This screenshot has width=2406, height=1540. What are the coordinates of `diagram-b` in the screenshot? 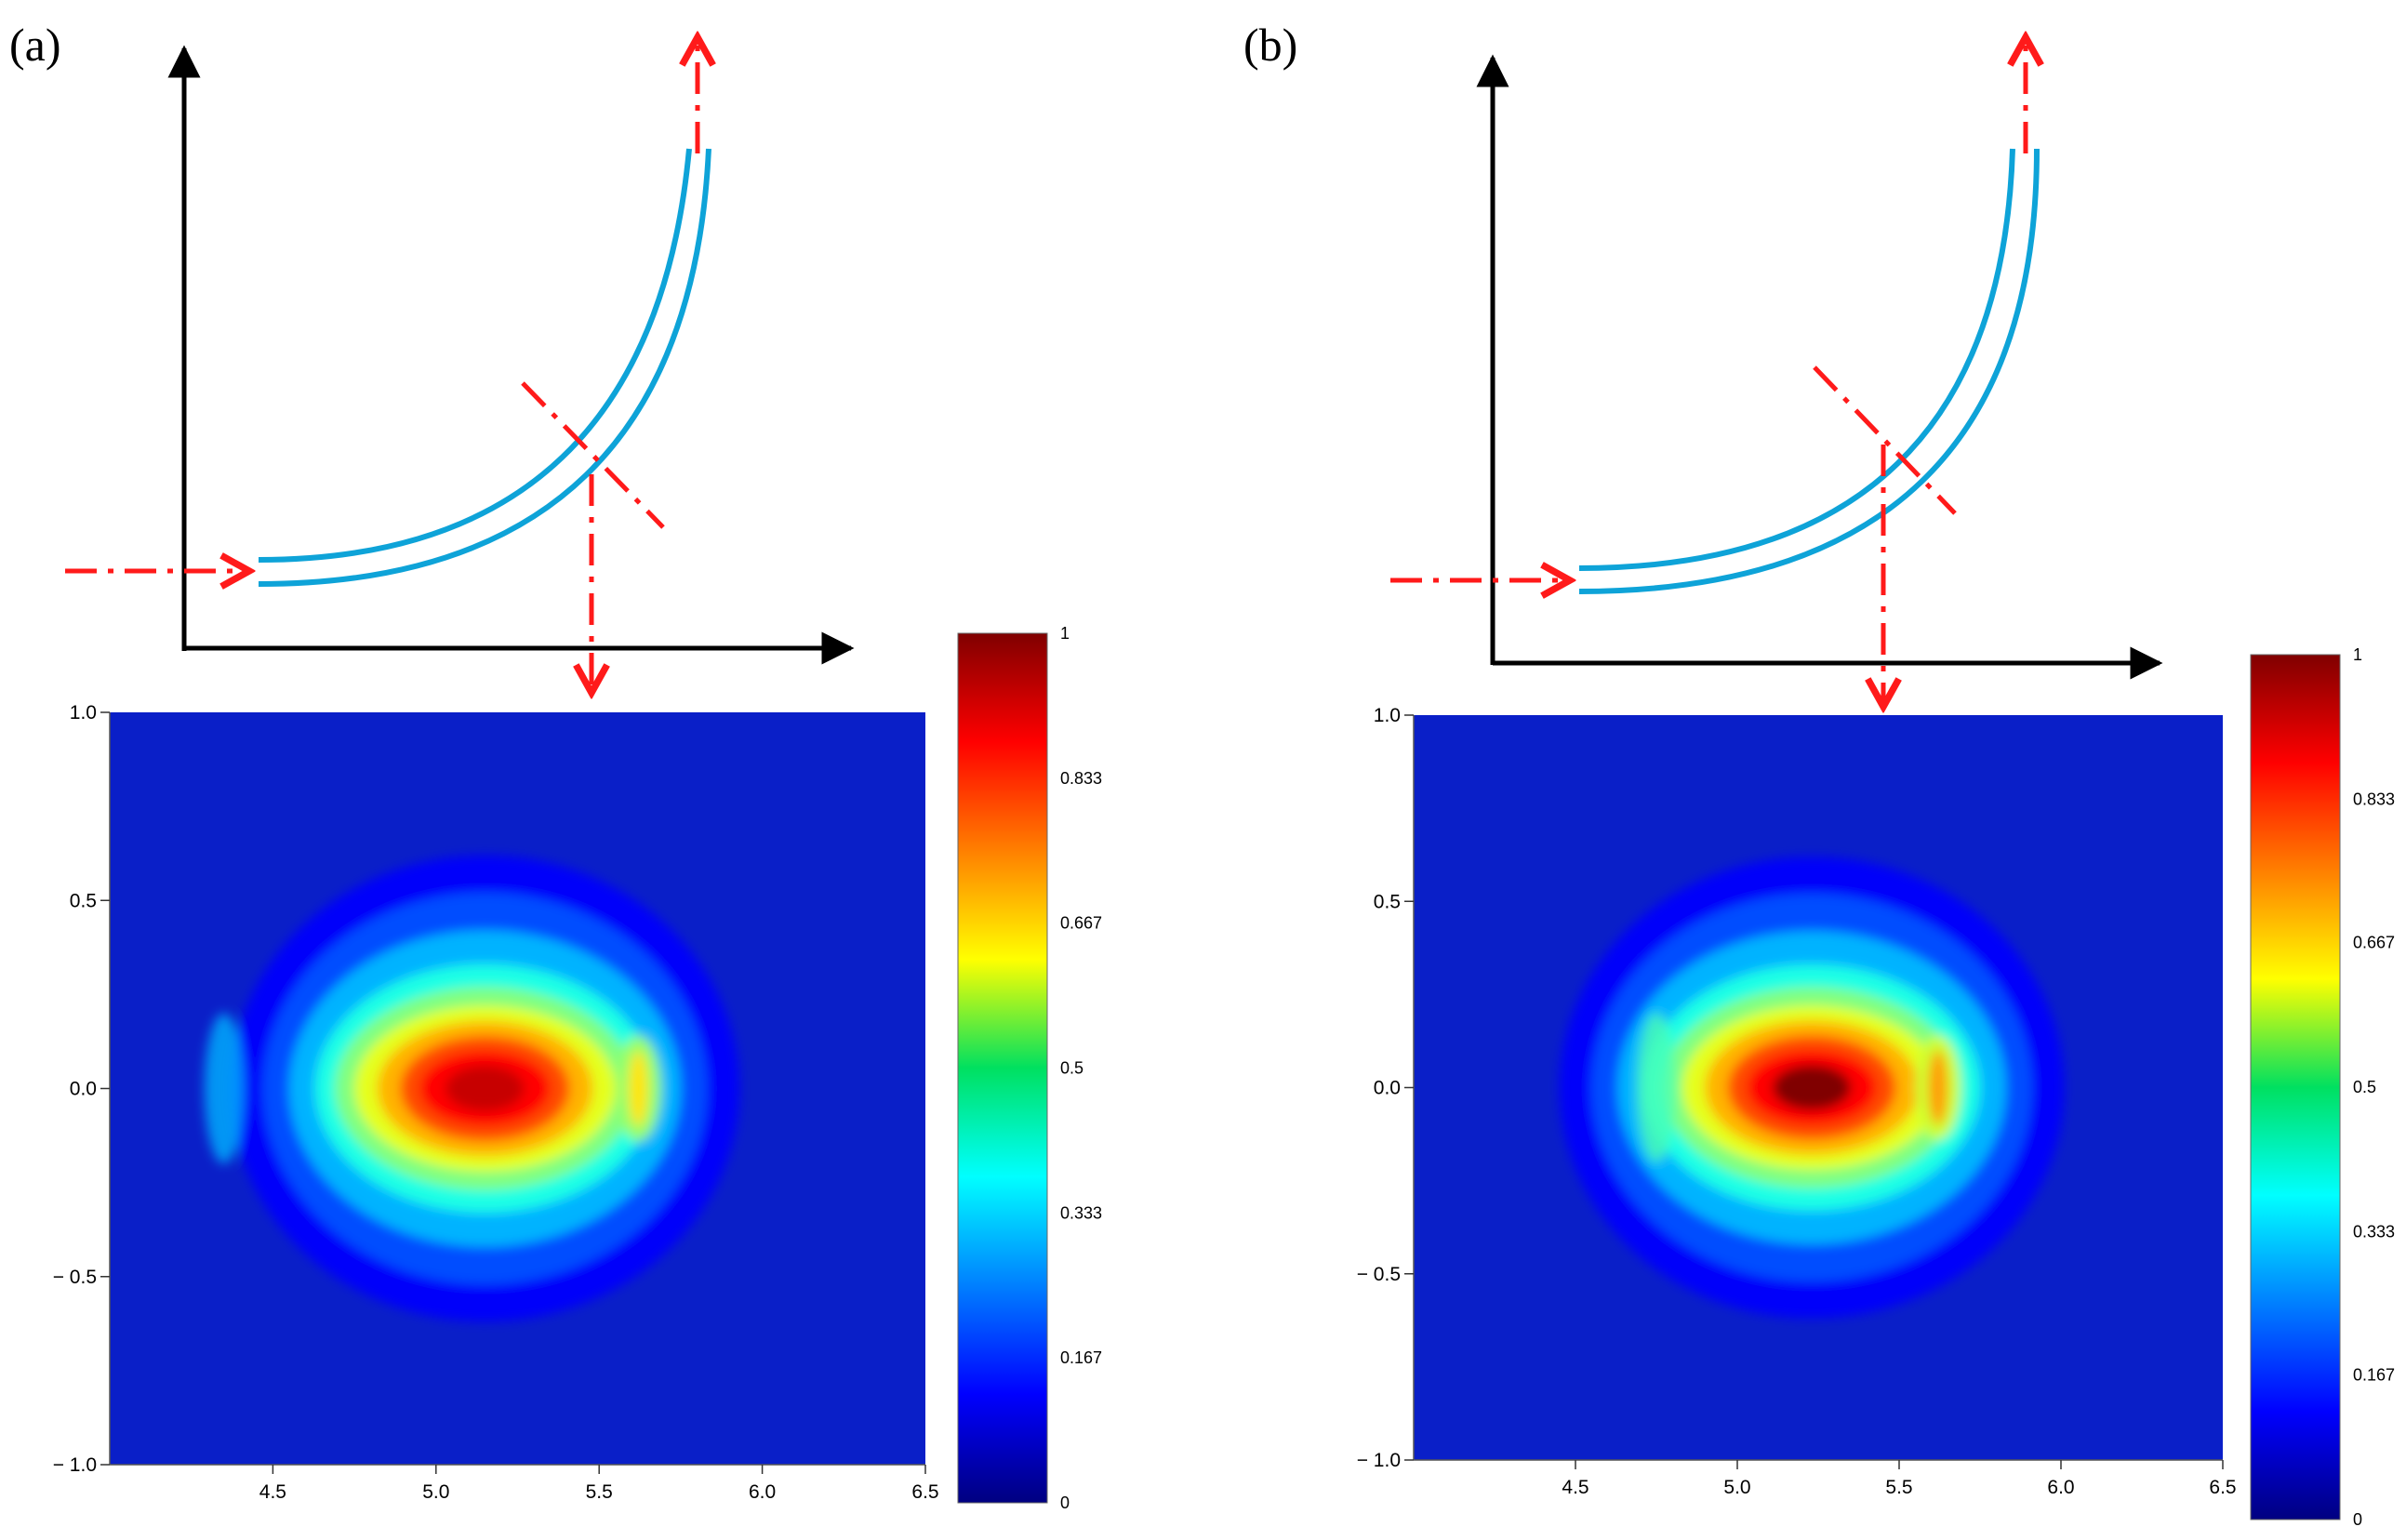 It's located at (1776, 372).